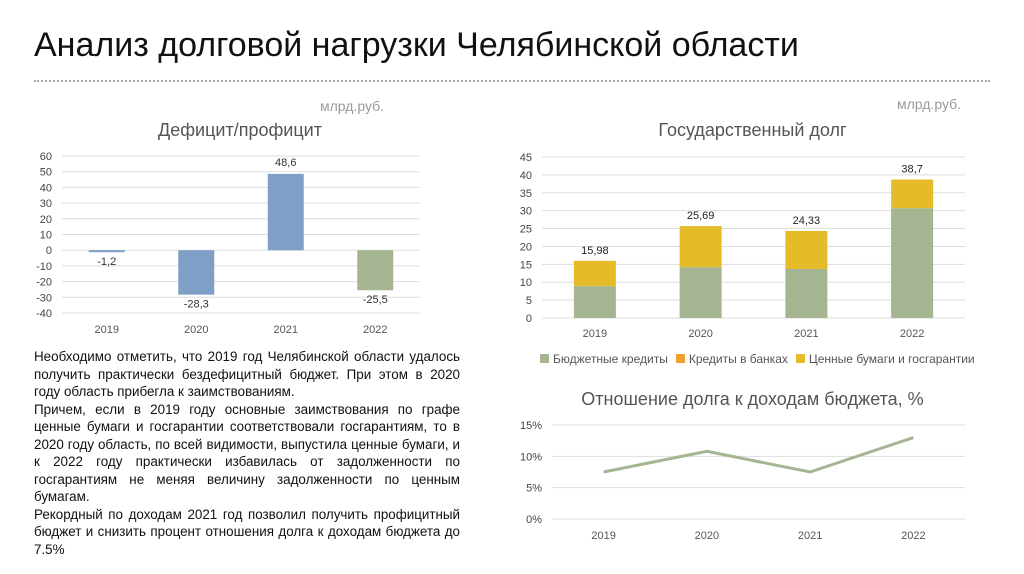  What do you see at coordinates (46, 157) in the screenshot?
I see `y-tick-label: 60` at bounding box center [46, 157].